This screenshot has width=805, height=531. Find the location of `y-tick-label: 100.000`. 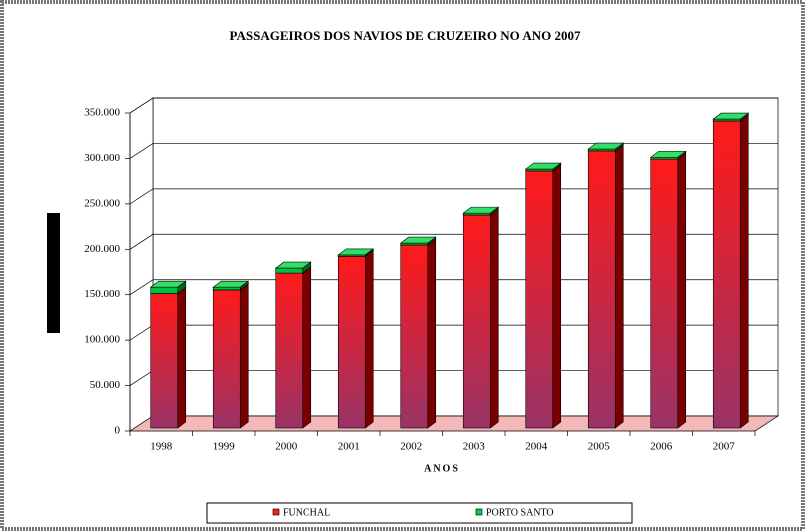

y-tick-label: 100.000 is located at coordinates (102, 340).